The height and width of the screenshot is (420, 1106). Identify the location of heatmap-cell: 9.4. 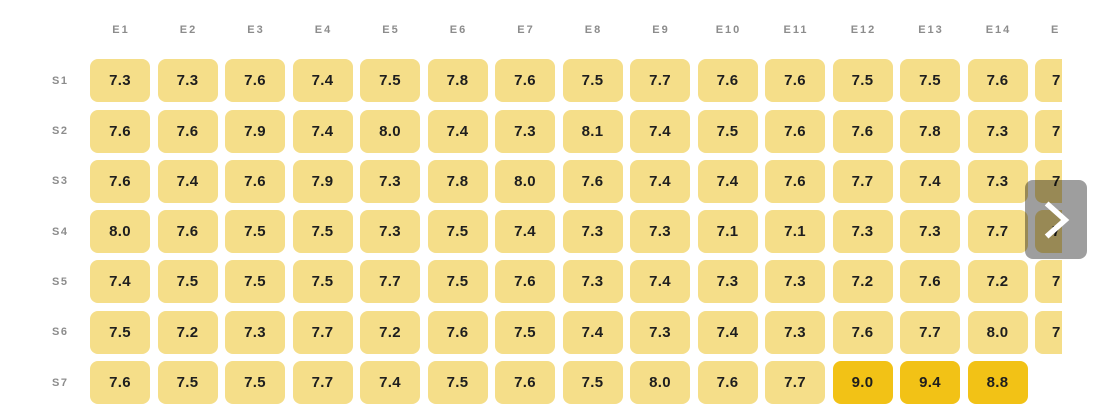
(930, 383).